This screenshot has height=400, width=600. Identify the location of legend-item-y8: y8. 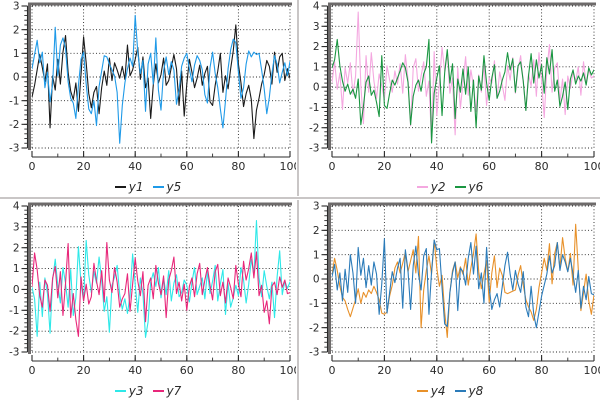
(469, 391).